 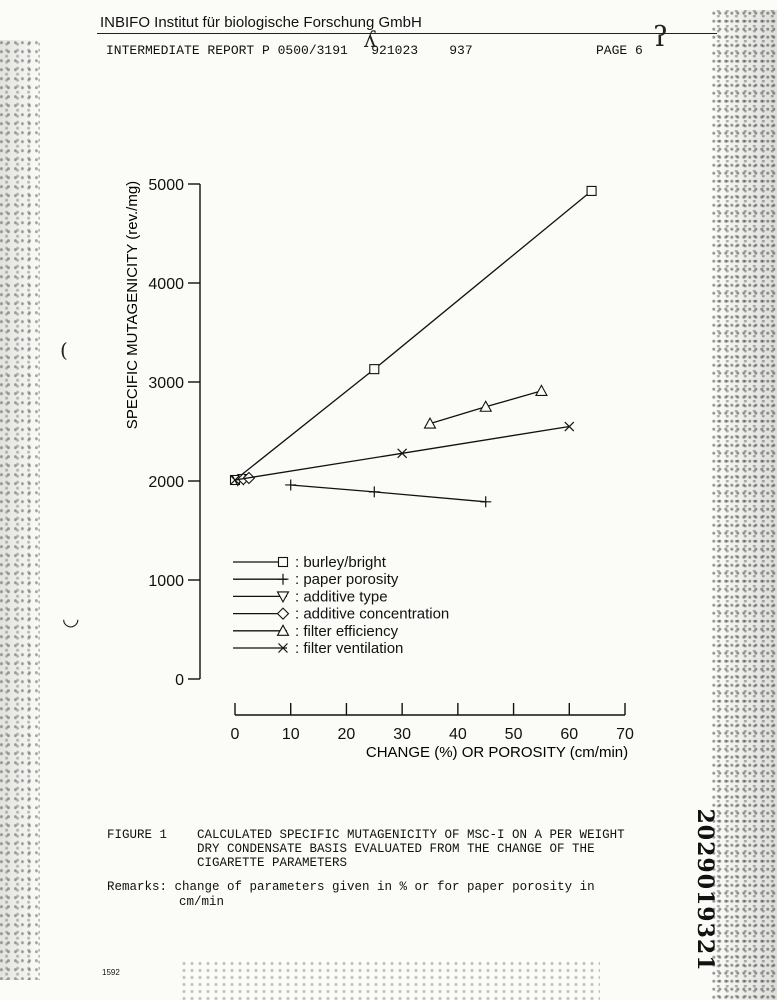 What do you see at coordinates (166, 185) in the screenshot?
I see `y-tick-label: 5000` at bounding box center [166, 185].